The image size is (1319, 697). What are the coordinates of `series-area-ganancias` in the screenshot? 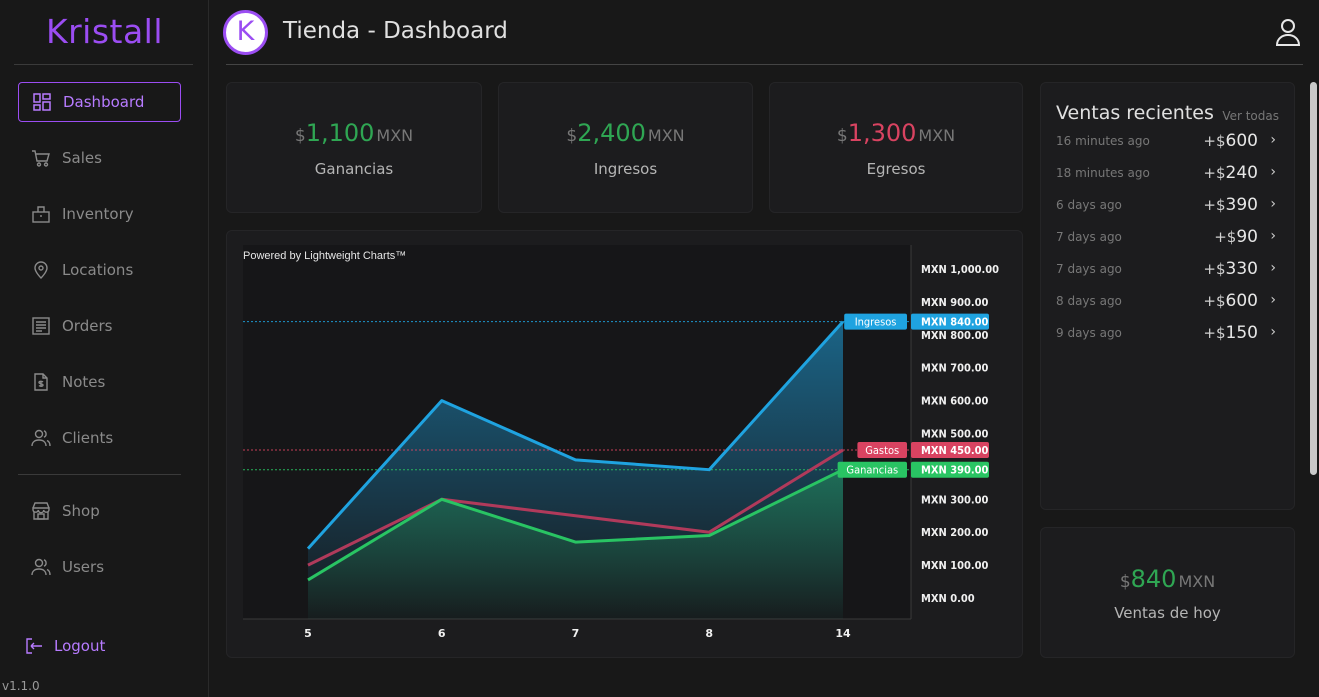 It's located at (575, 544).